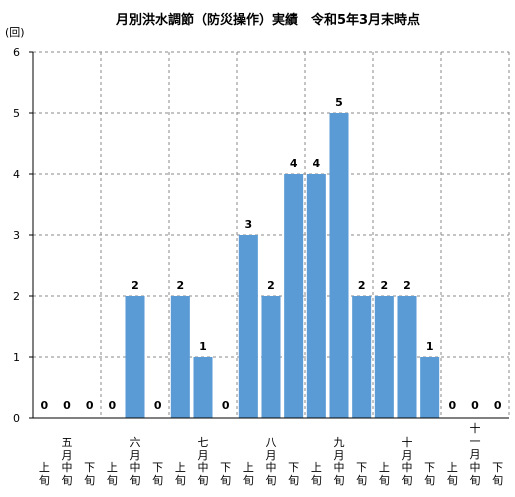 The width and height of the screenshot is (515, 497). Describe the element at coordinates (249, 224) in the screenshot. I see `bar-value-label: 3` at that location.